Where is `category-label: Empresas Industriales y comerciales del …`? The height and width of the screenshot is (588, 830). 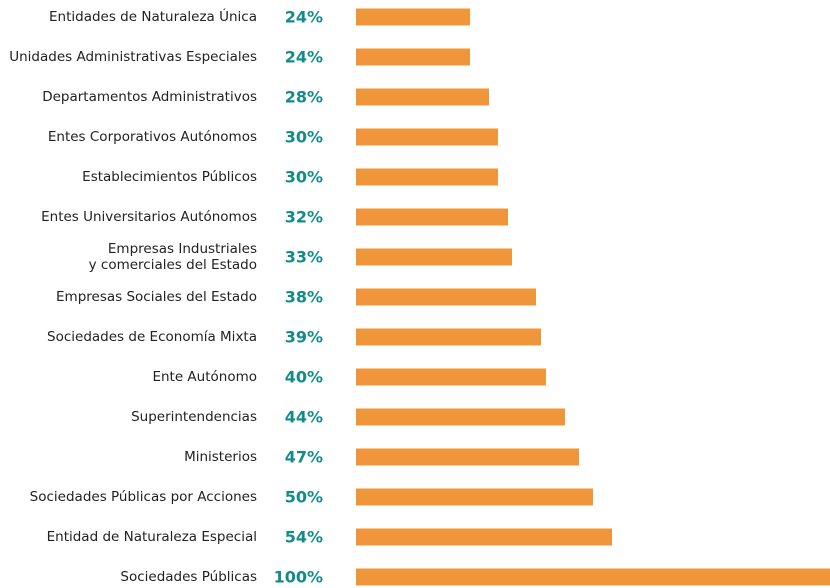 category-label: Empresas Industriales y comerciales del … is located at coordinates (172, 257).